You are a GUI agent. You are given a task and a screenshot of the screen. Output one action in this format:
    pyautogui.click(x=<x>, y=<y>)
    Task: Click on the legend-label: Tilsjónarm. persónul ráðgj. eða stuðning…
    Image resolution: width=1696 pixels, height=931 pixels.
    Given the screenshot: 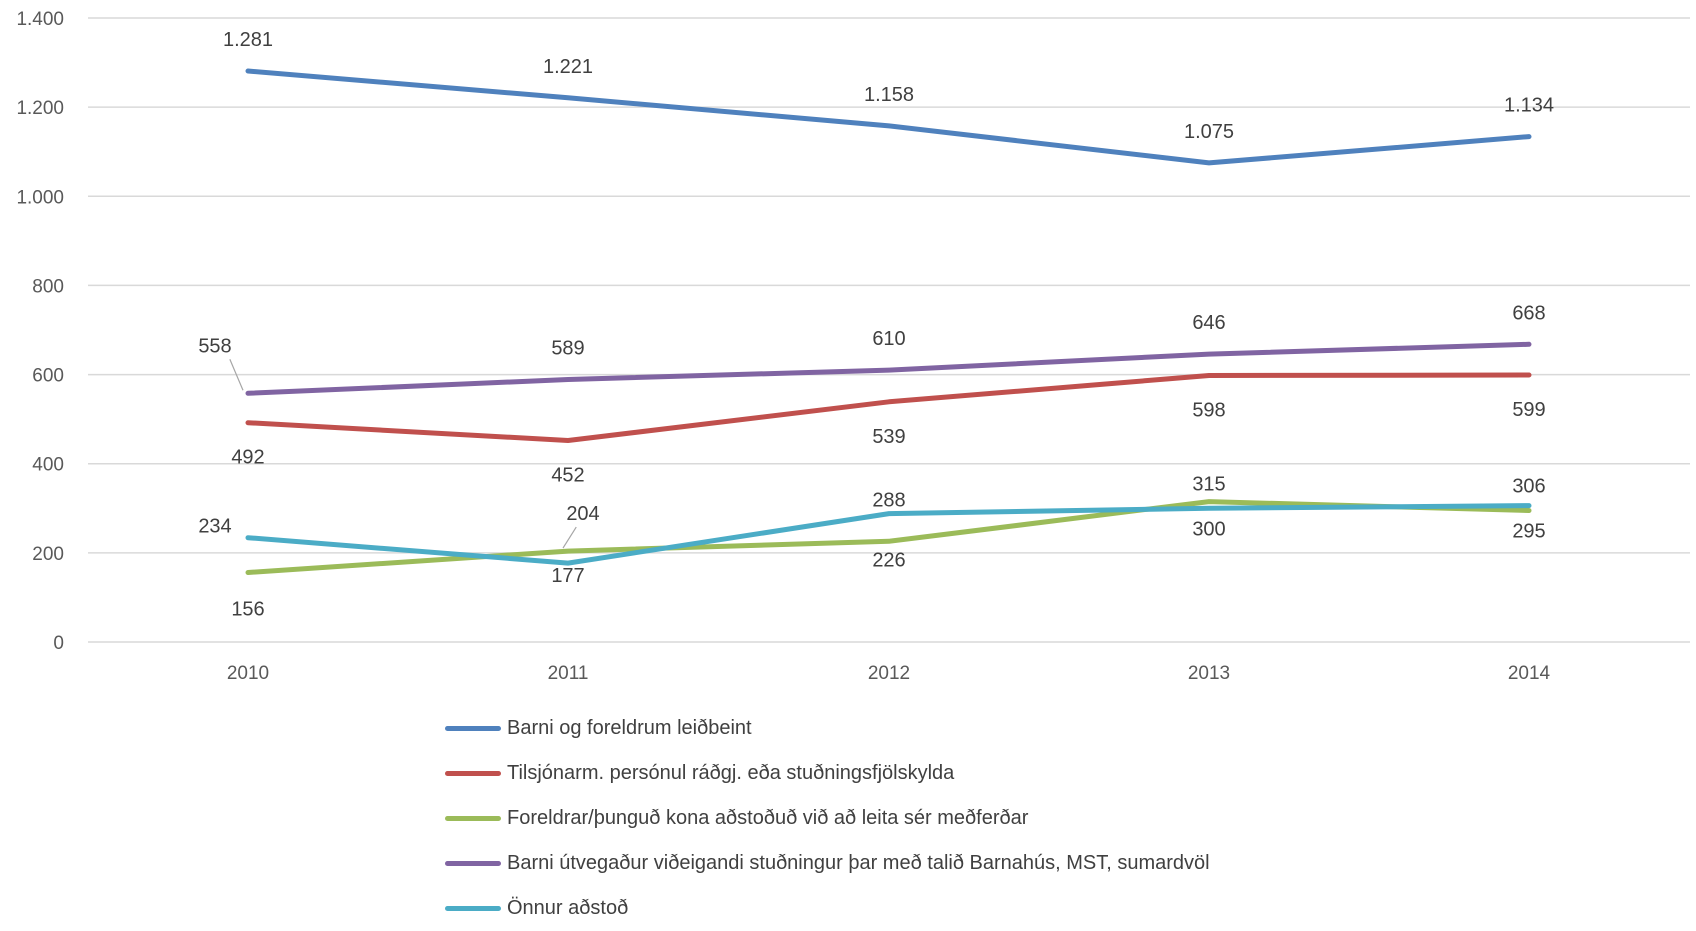 What is the action you would take?
    pyautogui.click(x=731, y=773)
    